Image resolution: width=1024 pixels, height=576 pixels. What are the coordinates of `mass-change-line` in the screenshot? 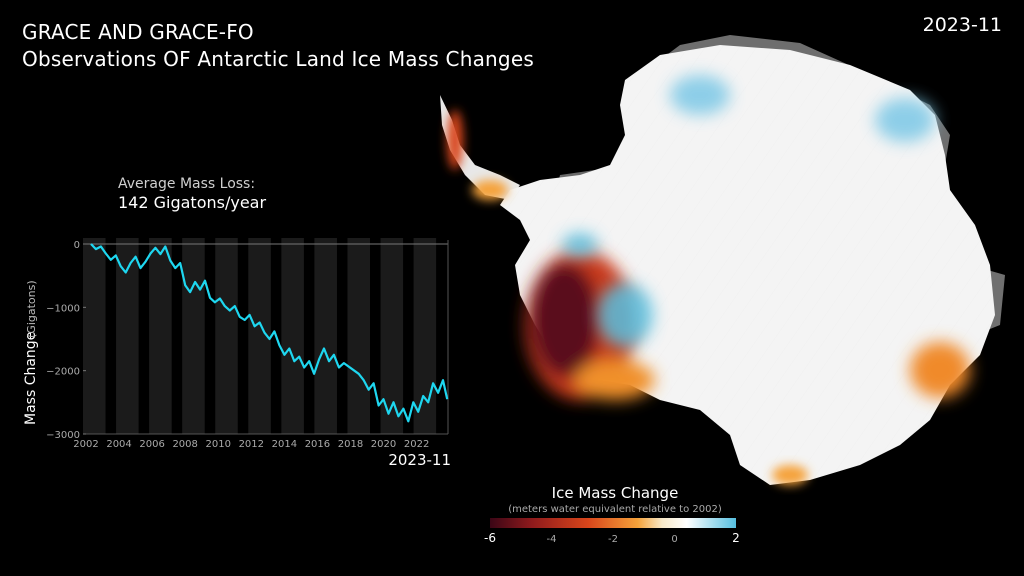 It's located at (269, 333).